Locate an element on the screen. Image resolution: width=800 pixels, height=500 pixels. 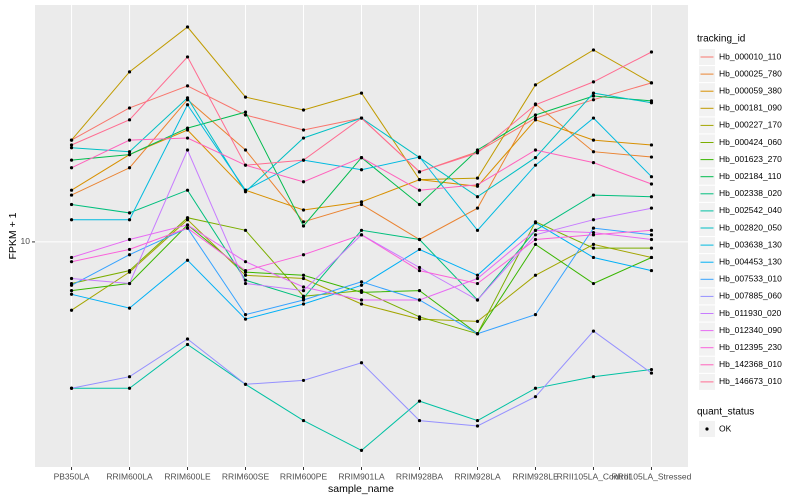
legend2-title: quant_status is located at coordinates (725, 412).